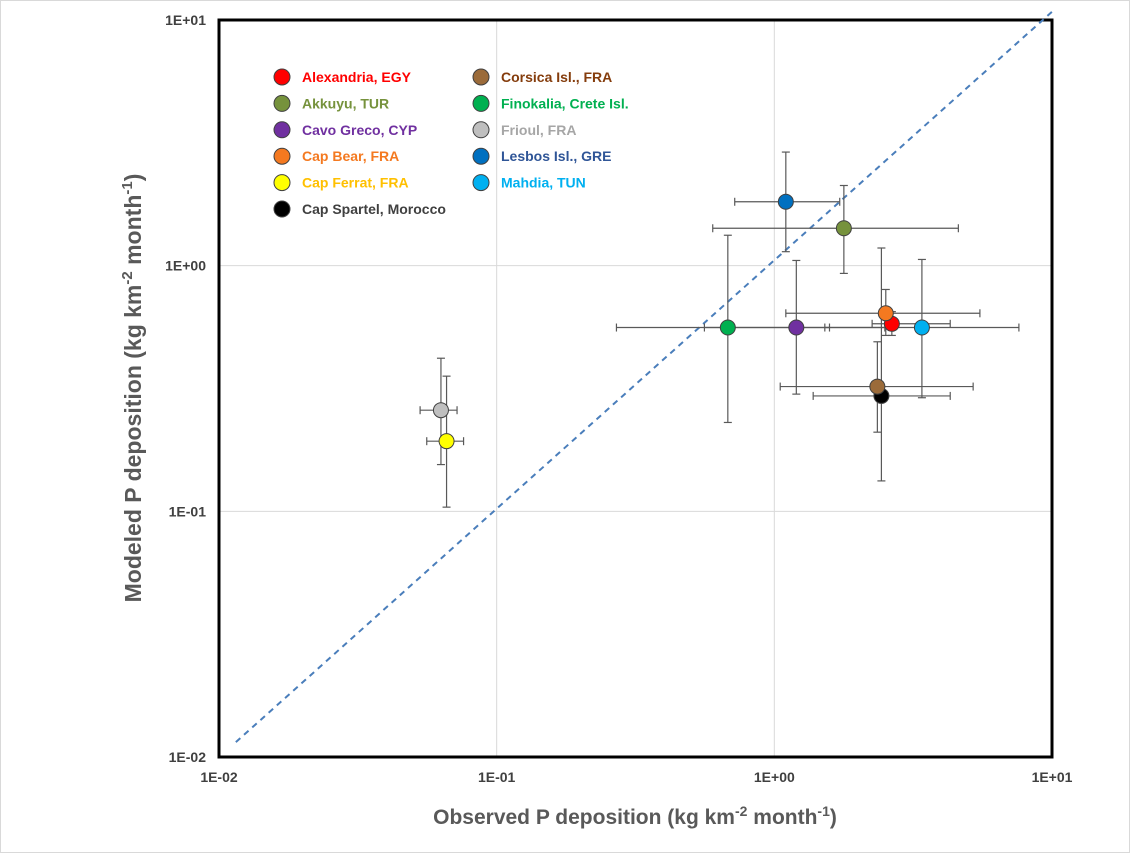  Describe the element at coordinates (446, 441) in the screenshot. I see `point-cap-ferrat-fra` at that location.